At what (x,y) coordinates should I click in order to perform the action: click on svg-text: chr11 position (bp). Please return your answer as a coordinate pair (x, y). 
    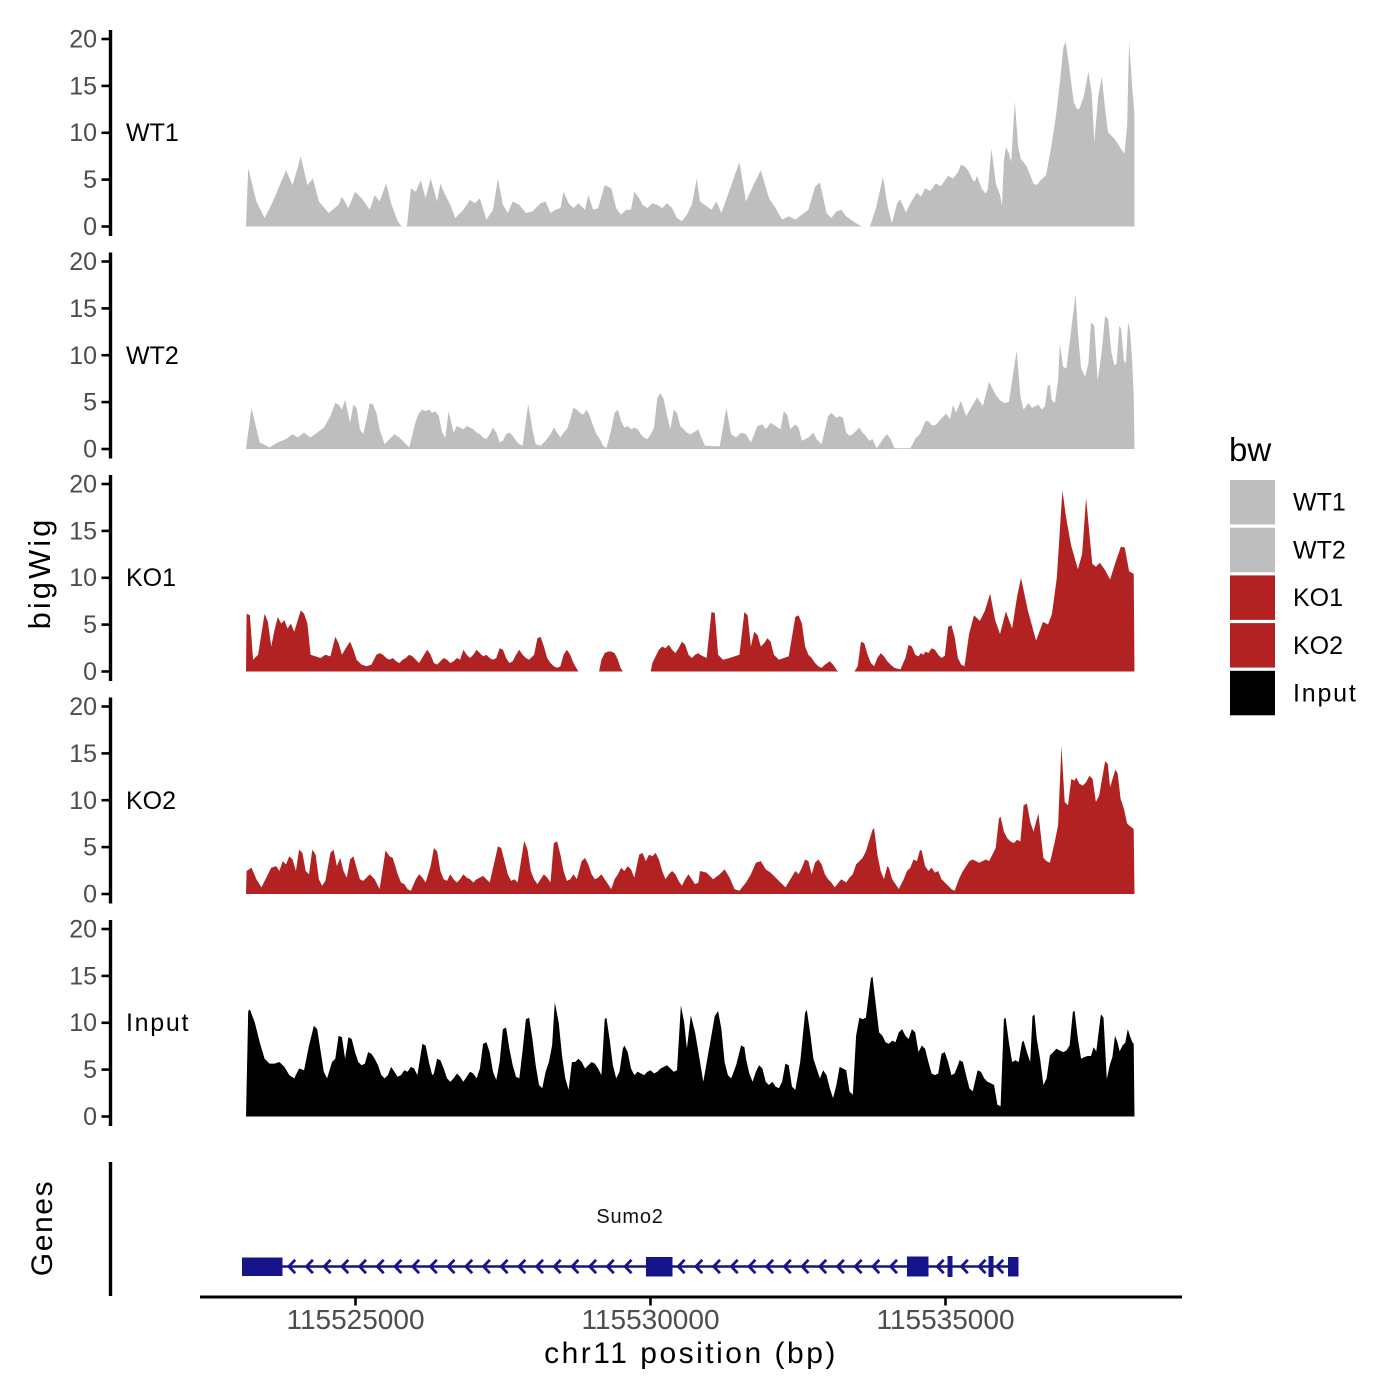
    Looking at the image, I should click on (691, 1353).